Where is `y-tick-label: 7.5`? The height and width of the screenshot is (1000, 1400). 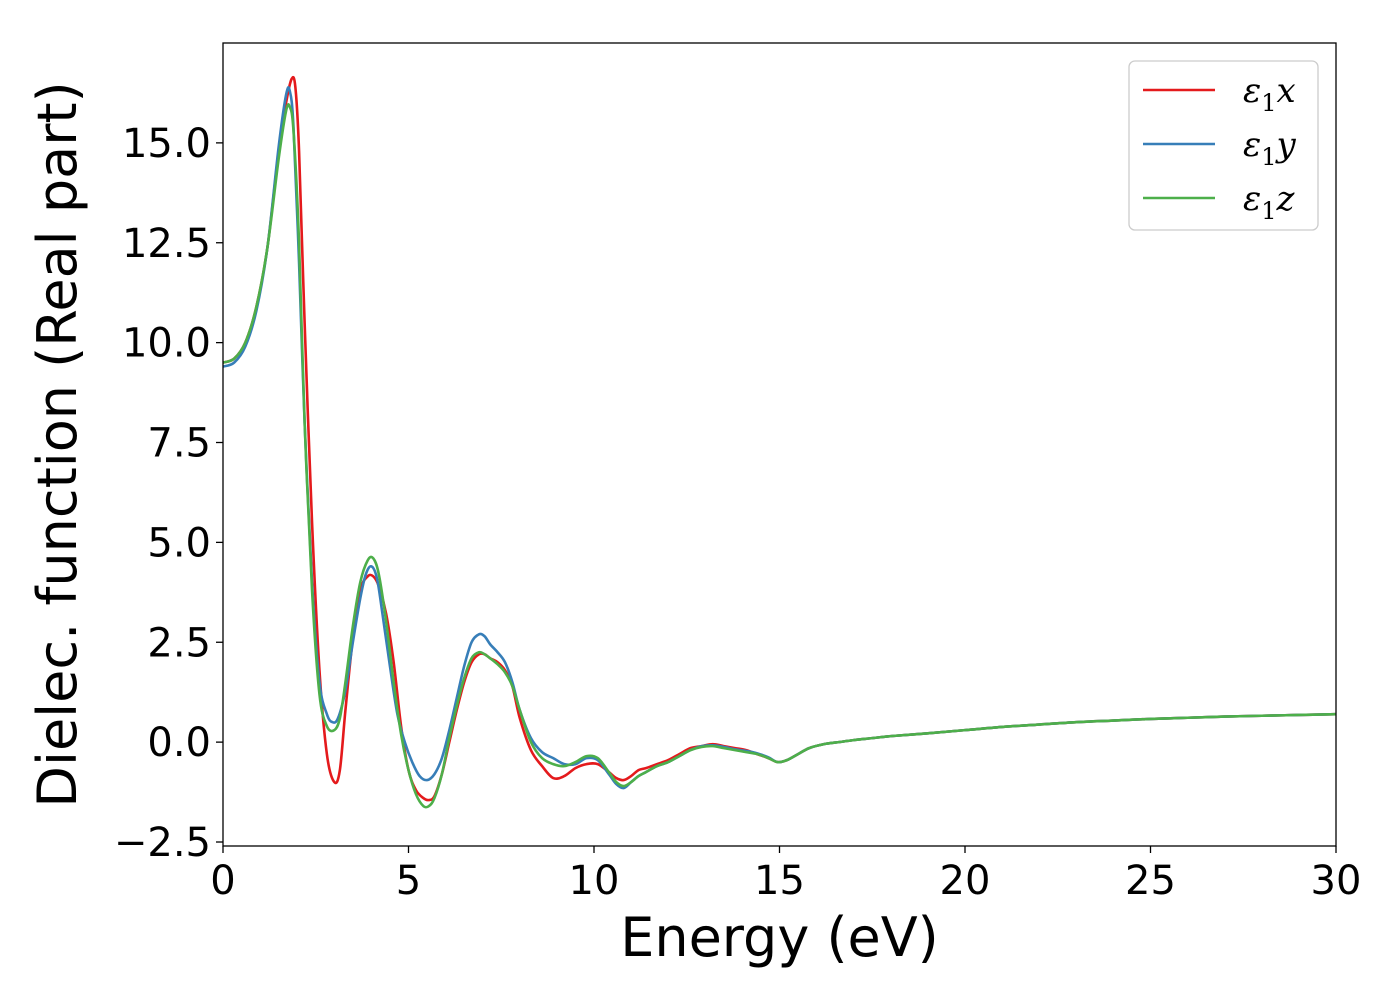 y-tick-label: 7.5 is located at coordinates (179, 444).